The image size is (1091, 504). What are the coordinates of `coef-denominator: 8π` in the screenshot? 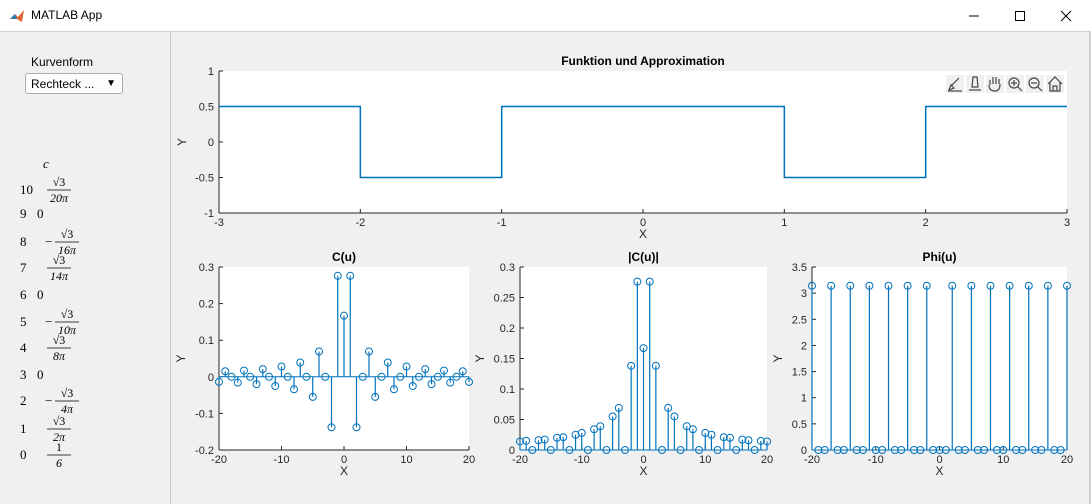 It's located at (59, 356).